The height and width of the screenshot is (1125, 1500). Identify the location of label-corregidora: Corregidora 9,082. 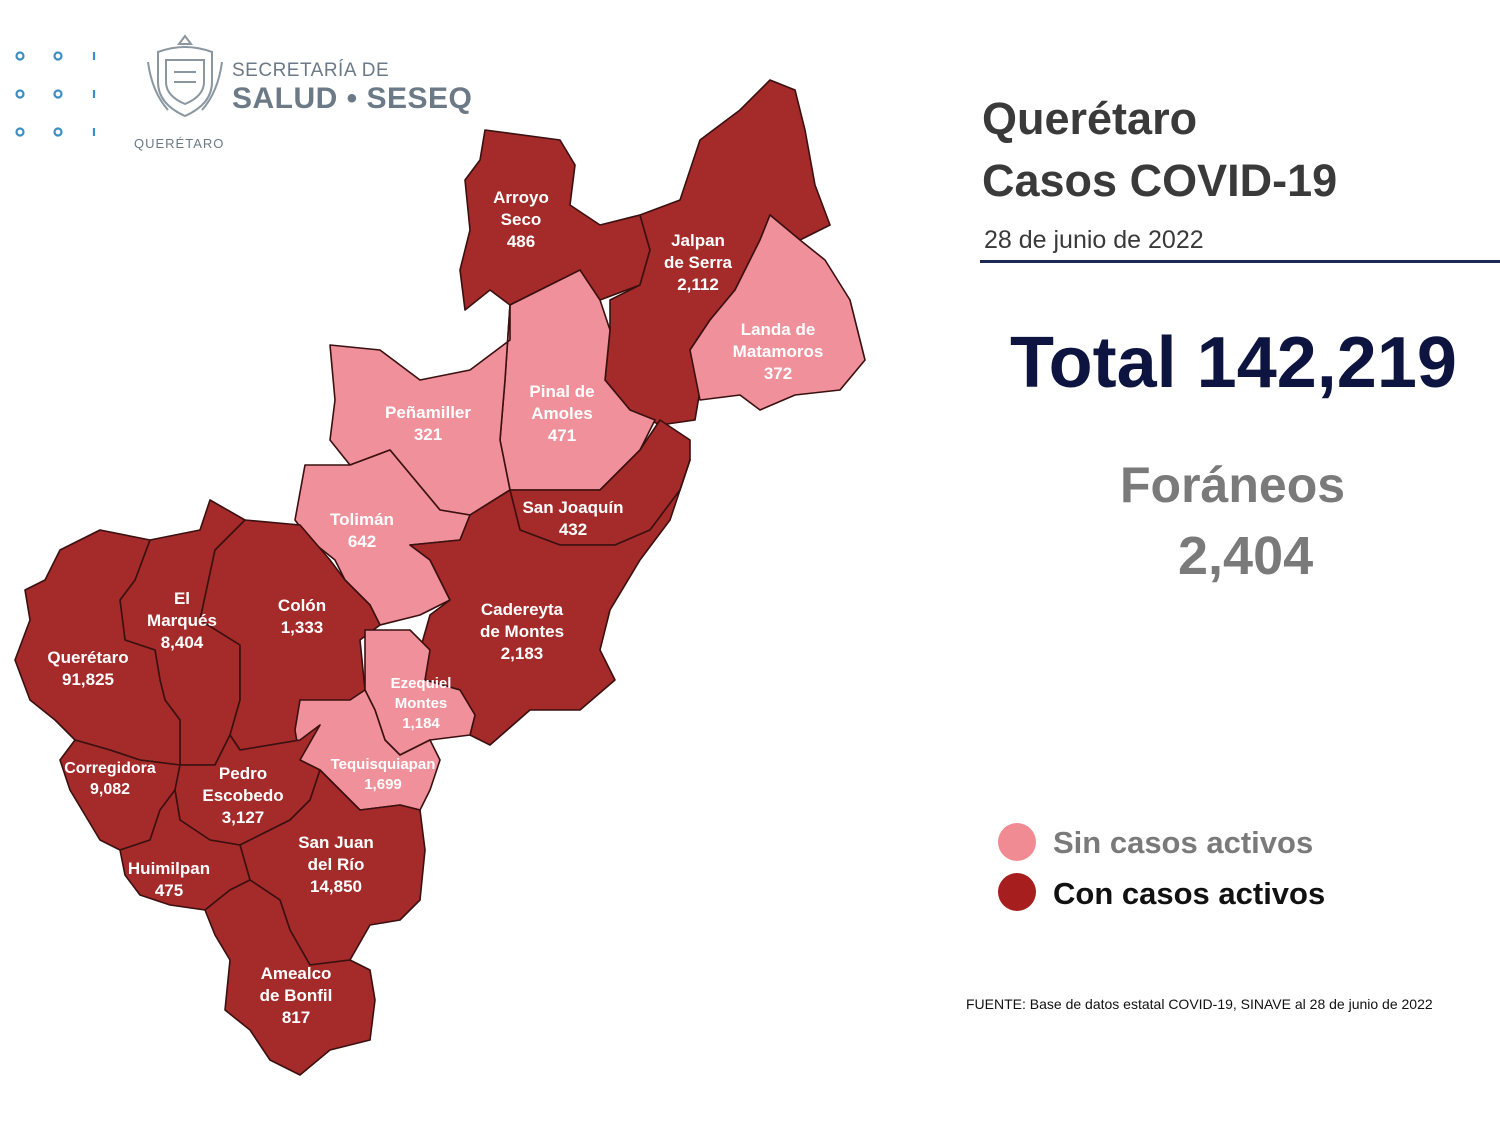
(110, 779).